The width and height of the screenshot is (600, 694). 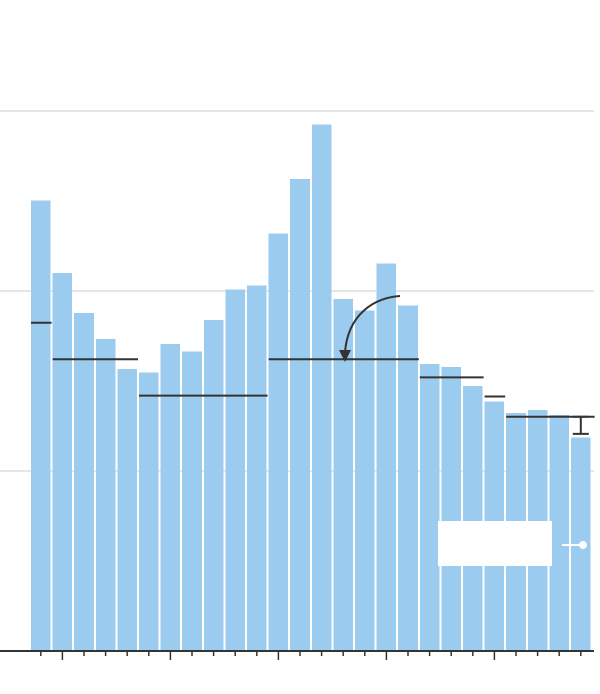 I want to click on legend-dot, so click(x=583, y=545).